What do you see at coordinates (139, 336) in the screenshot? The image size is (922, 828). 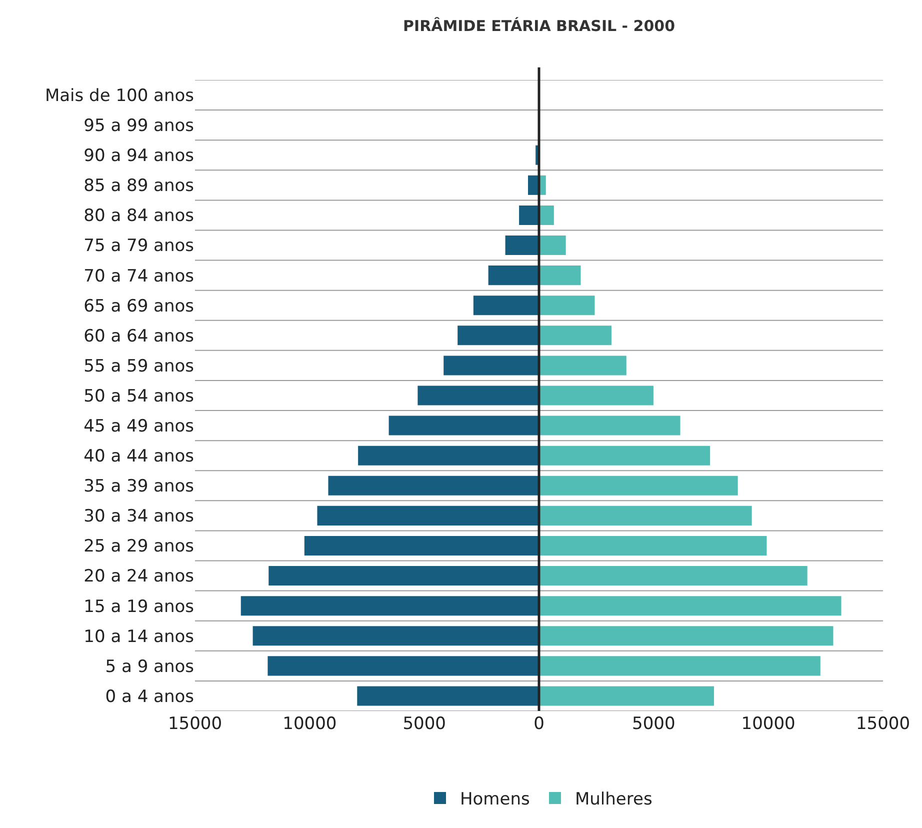 I see `y-tick-label: 60 a 64 anos` at bounding box center [139, 336].